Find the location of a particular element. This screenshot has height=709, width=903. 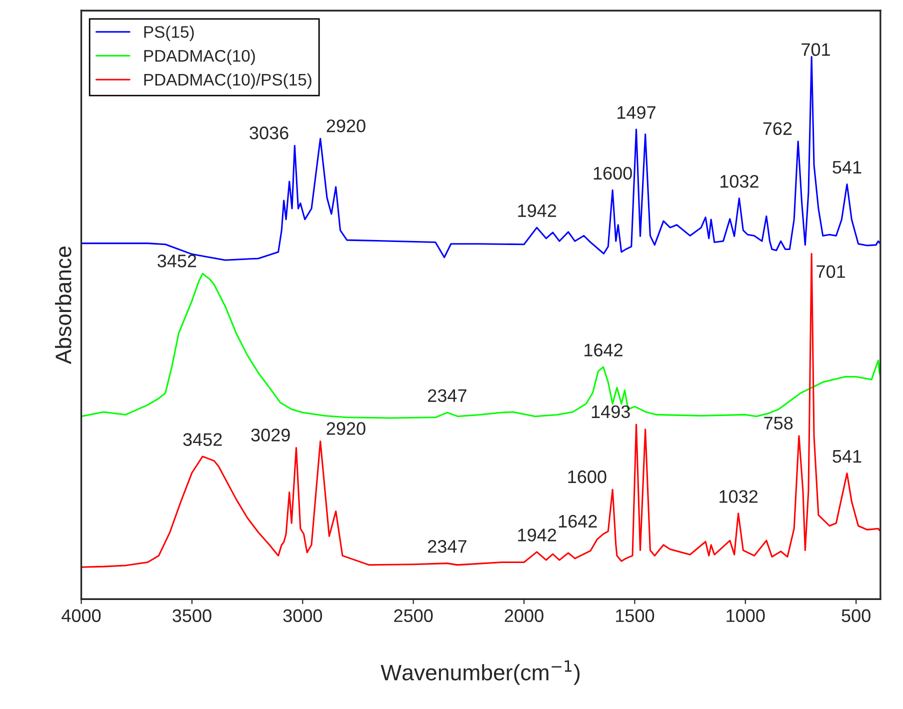

x-tick-label: 3500 is located at coordinates (192, 615).